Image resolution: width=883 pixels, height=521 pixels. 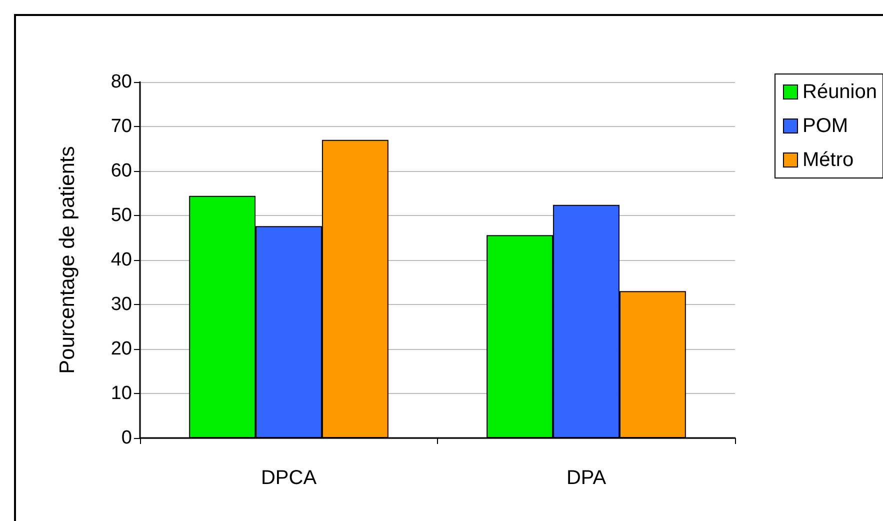 I want to click on legend-label: Métro, so click(x=828, y=160).